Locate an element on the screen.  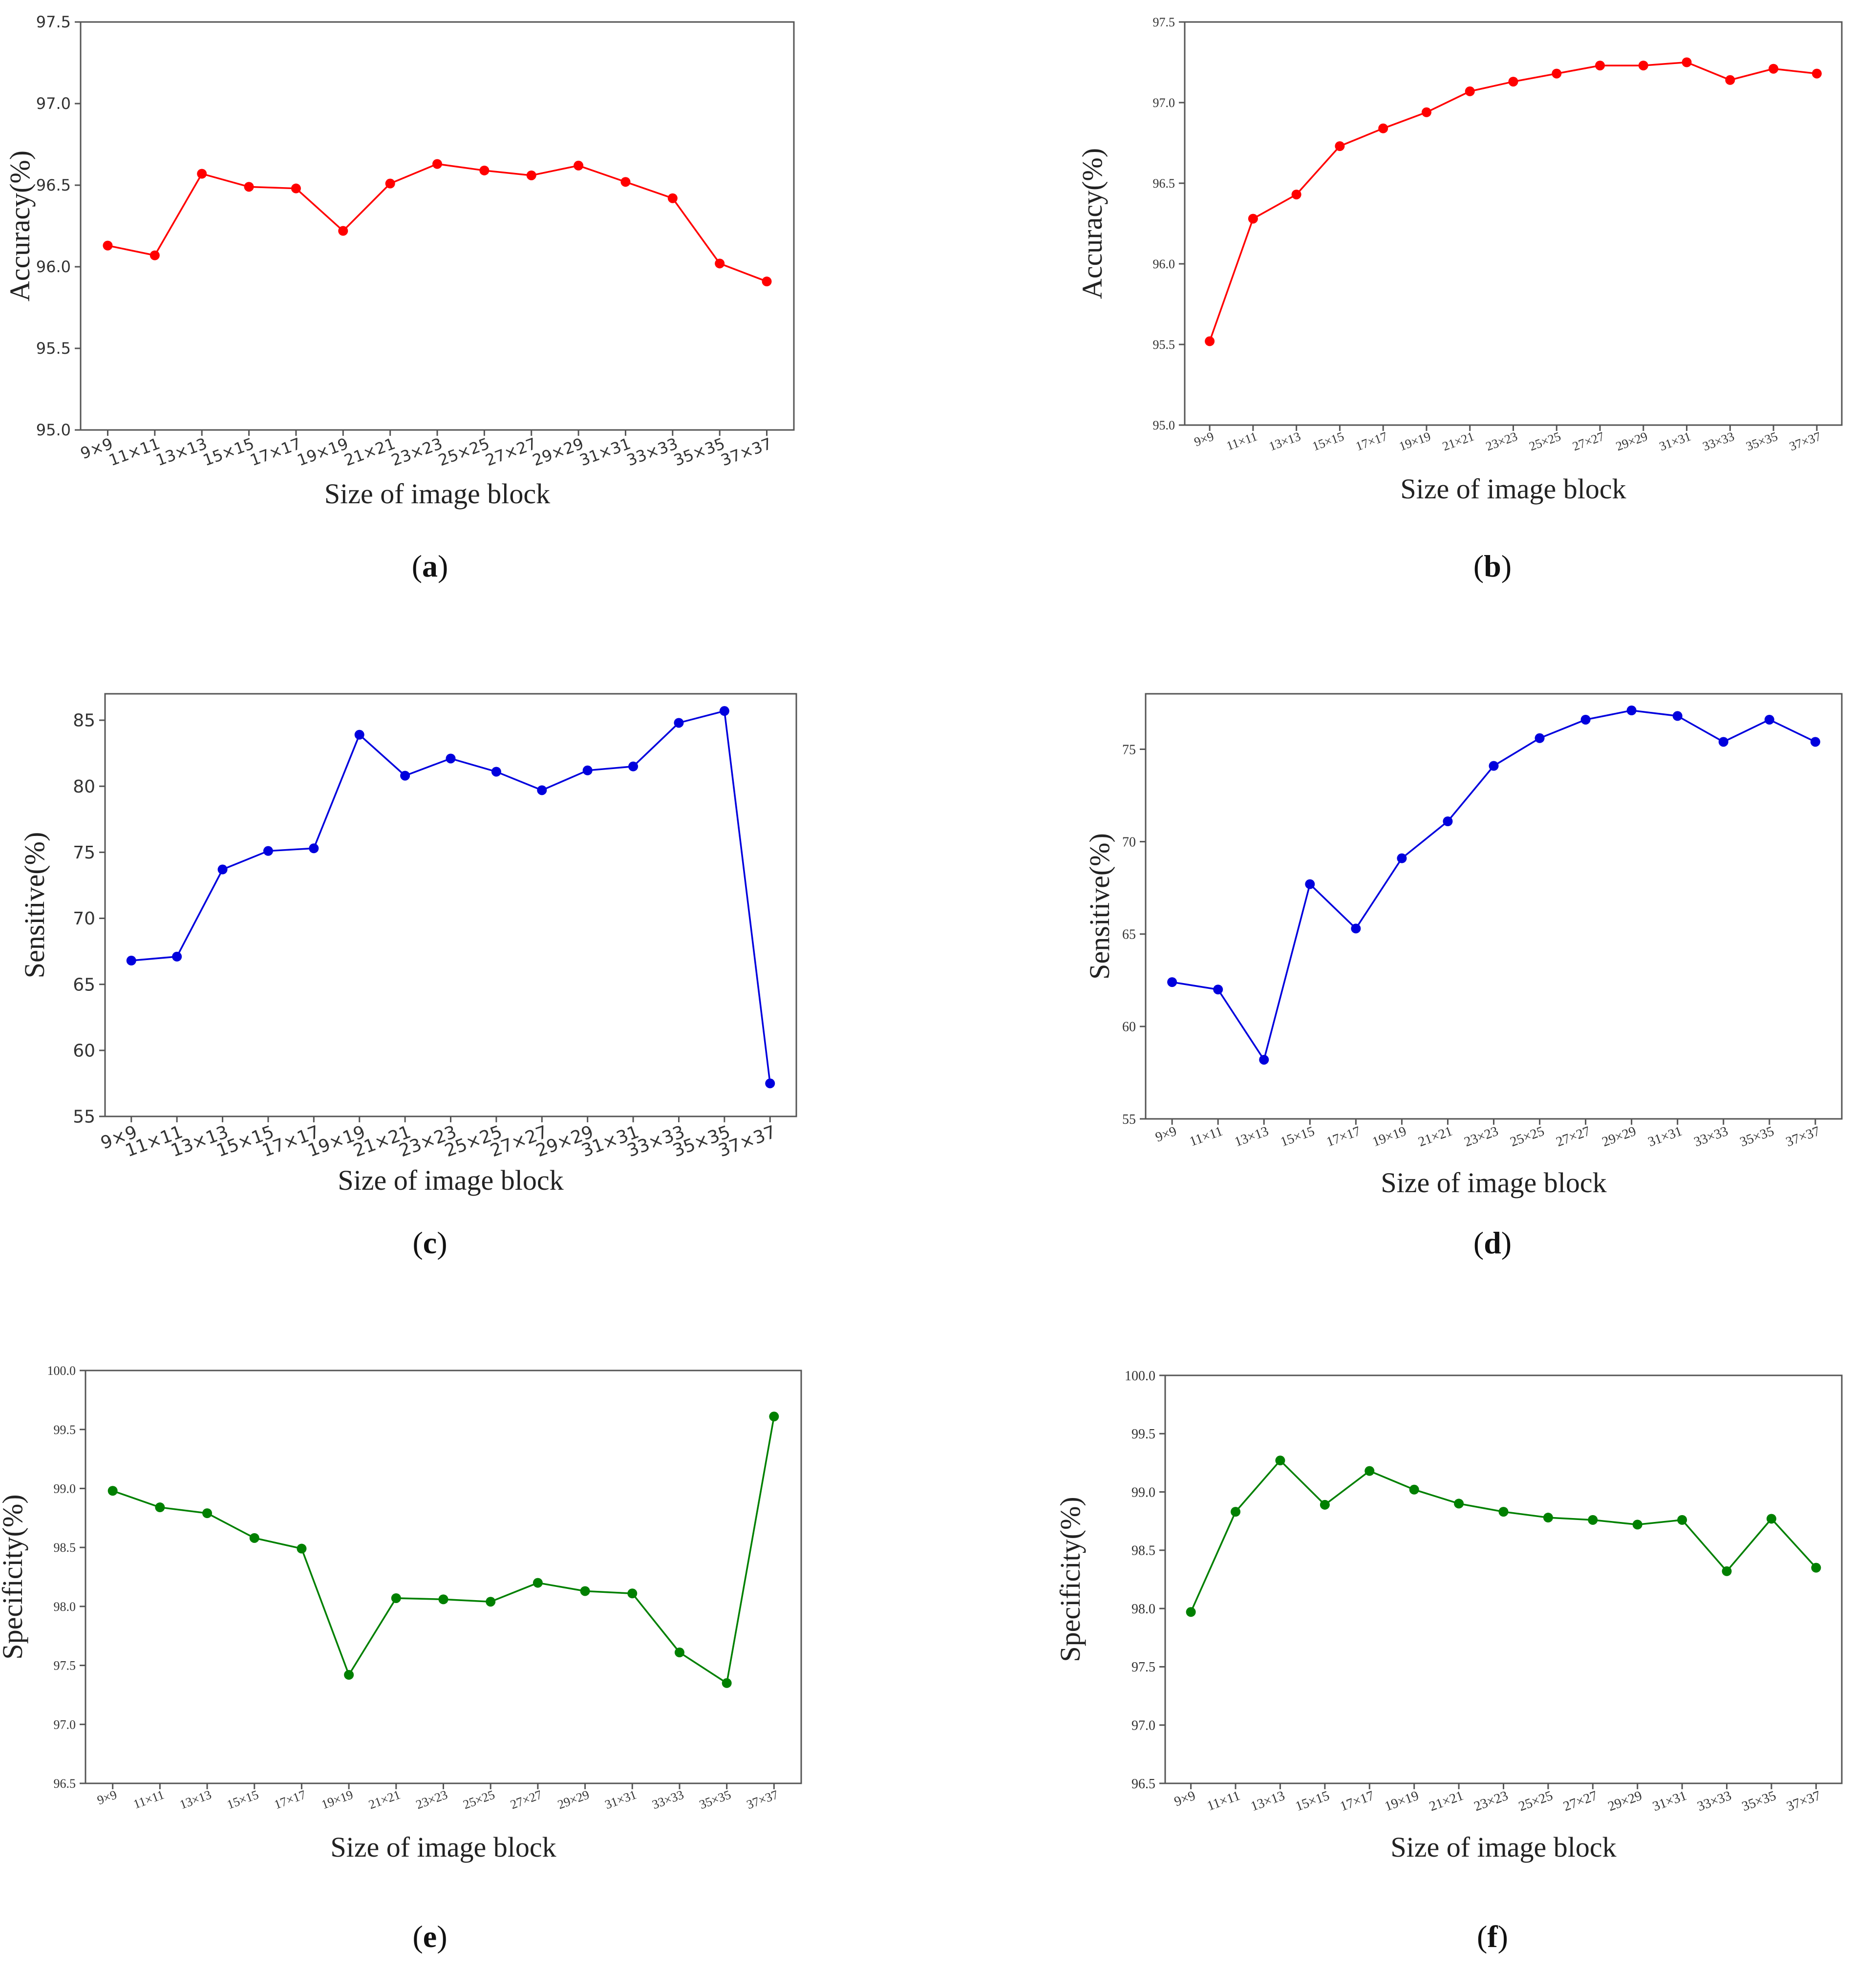
chart-b-ylabel: Accuracy(%) is located at coordinates (1092, 223).